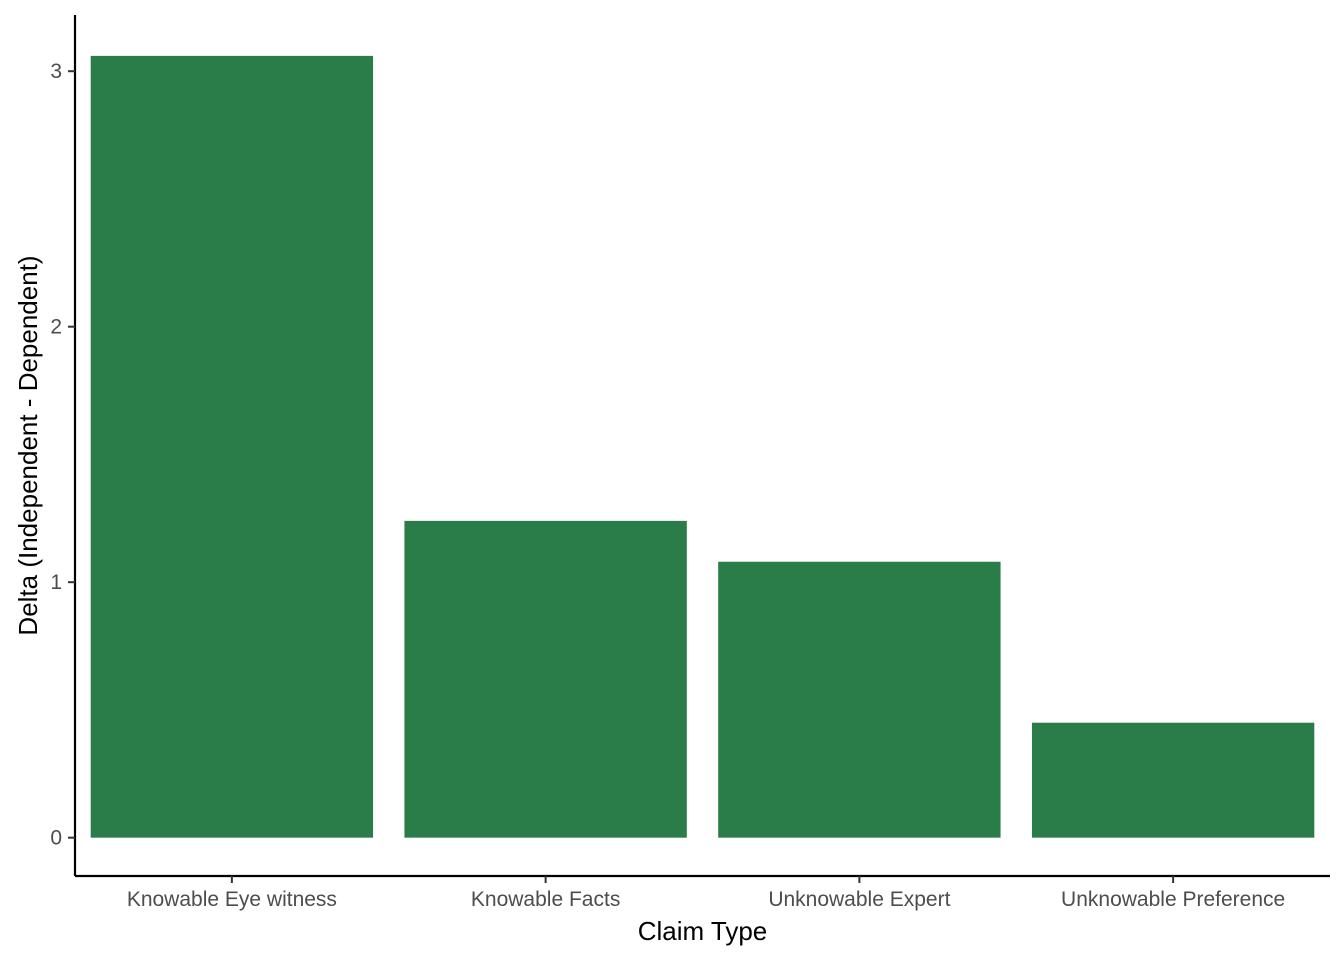  I want to click on y-tick-label: 0, so click(56, 838).